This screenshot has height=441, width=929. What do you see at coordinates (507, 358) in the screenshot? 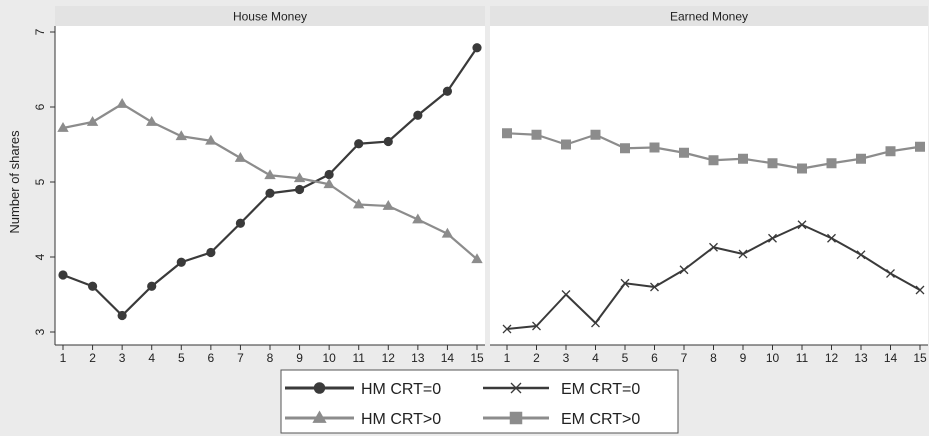
I see `x-tick-label: 1` at bounding box center [507, 358].